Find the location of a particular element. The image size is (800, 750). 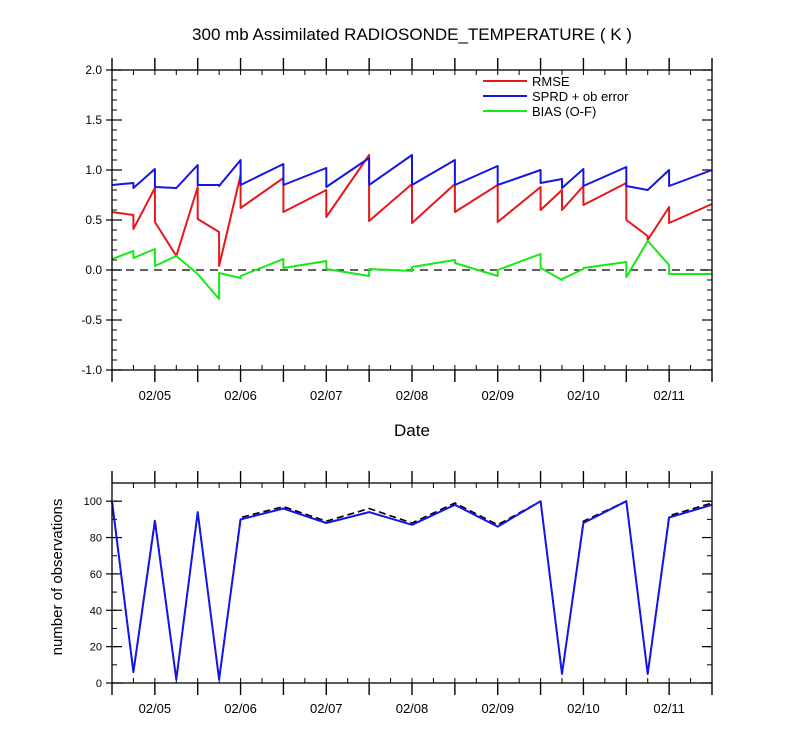

bottom-x-tick-label: 02/06 is located at coordinates (240, 708).